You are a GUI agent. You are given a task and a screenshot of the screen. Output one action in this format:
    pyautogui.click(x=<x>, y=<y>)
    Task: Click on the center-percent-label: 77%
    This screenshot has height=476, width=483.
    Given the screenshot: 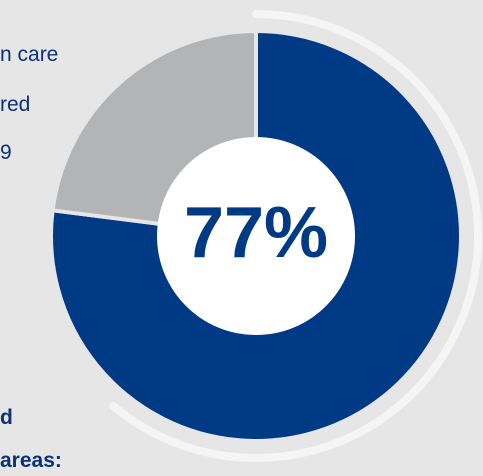 What is the action you would take?
    pyautogui.click(x=256, y=233)
    